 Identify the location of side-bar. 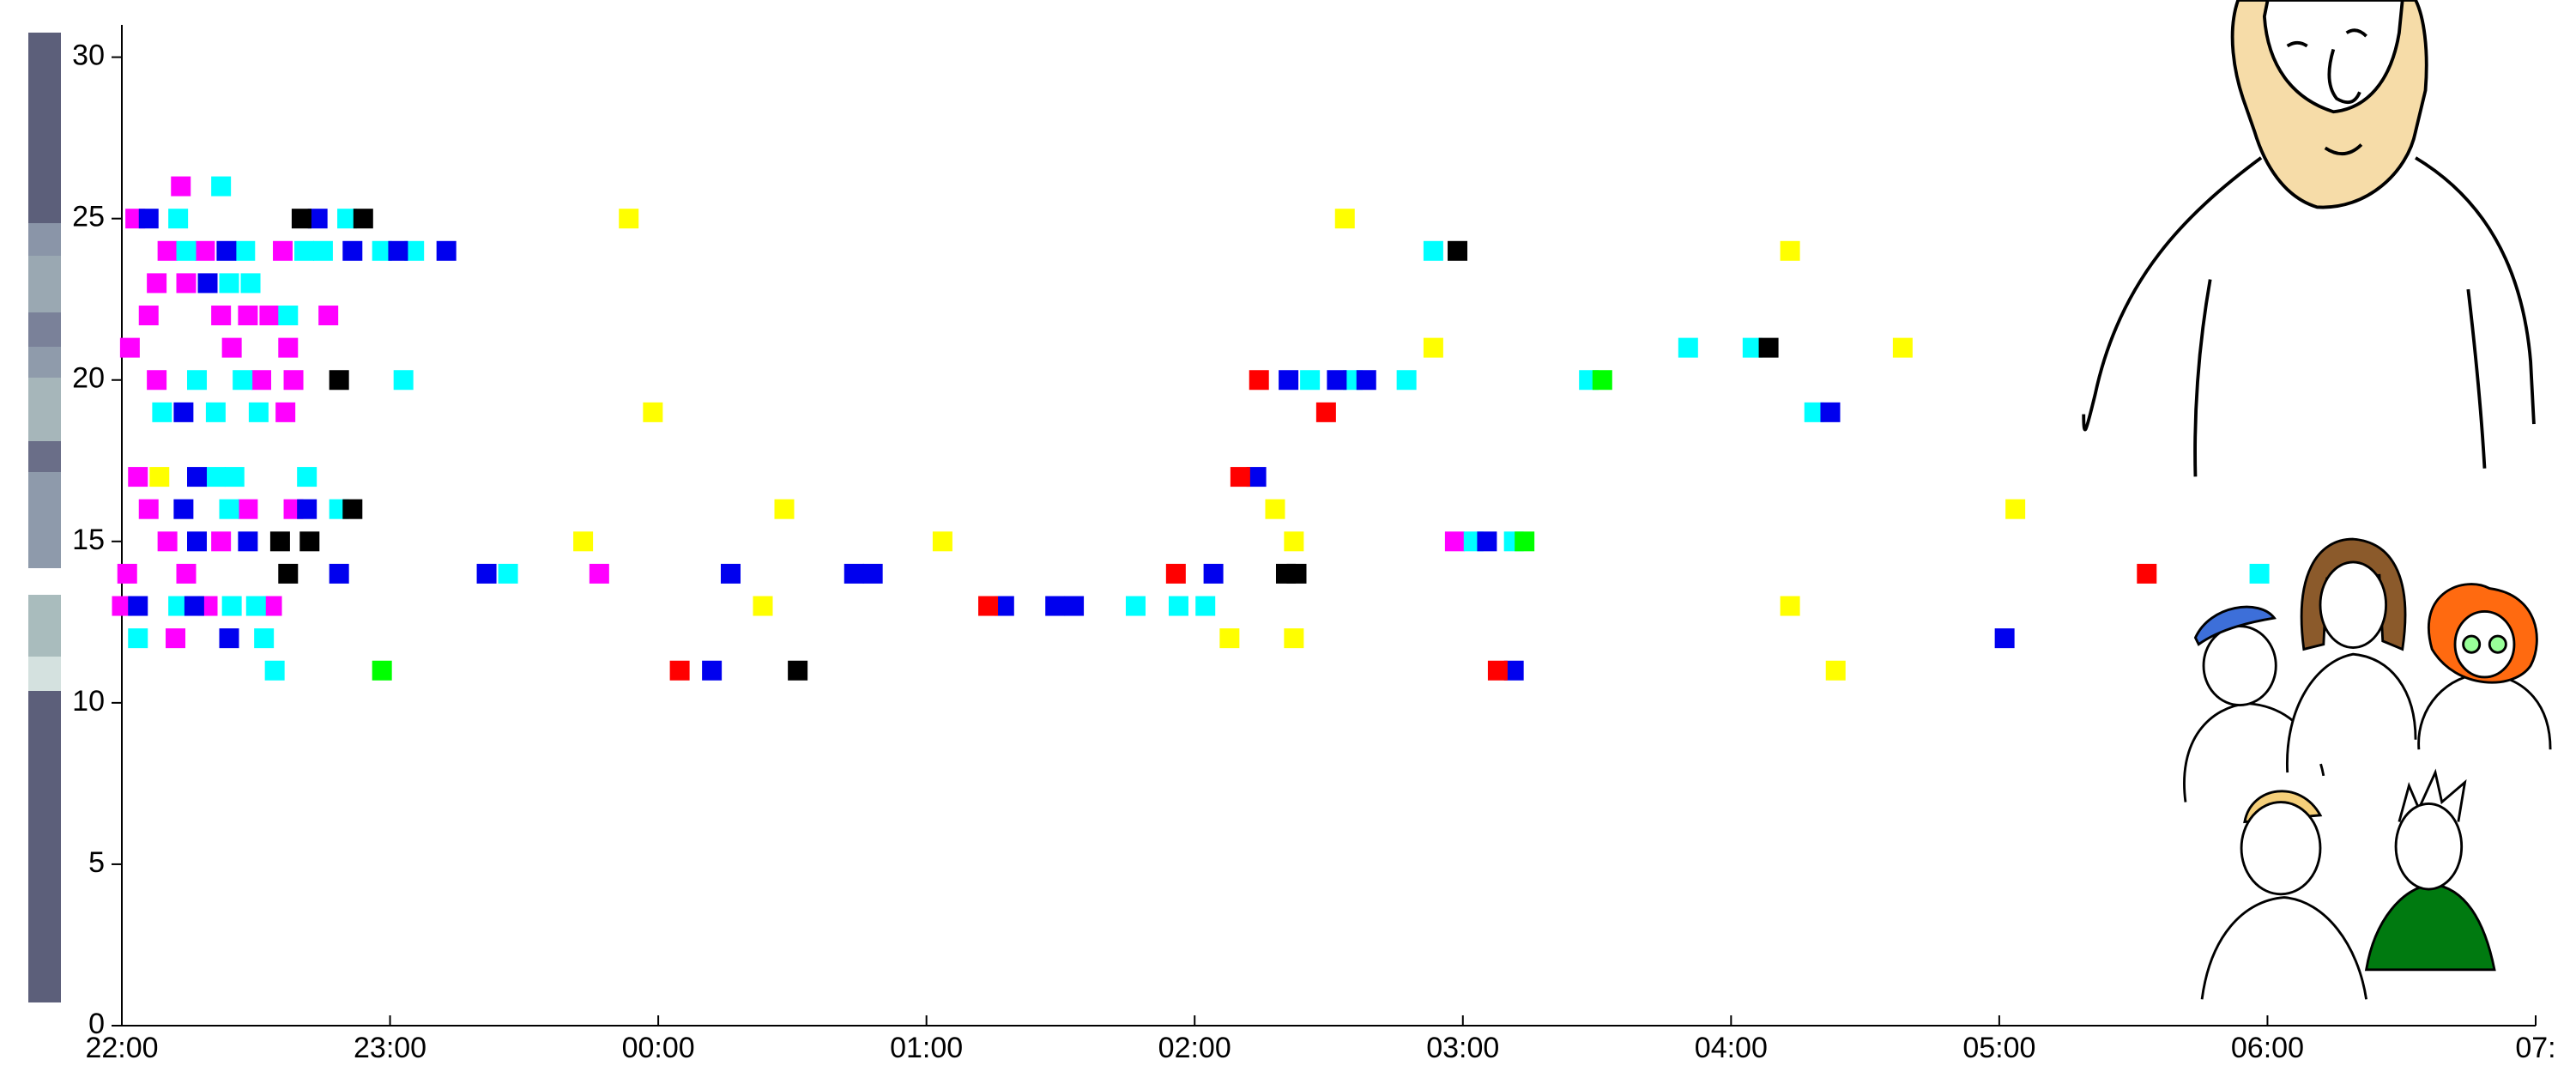
(44, 517).